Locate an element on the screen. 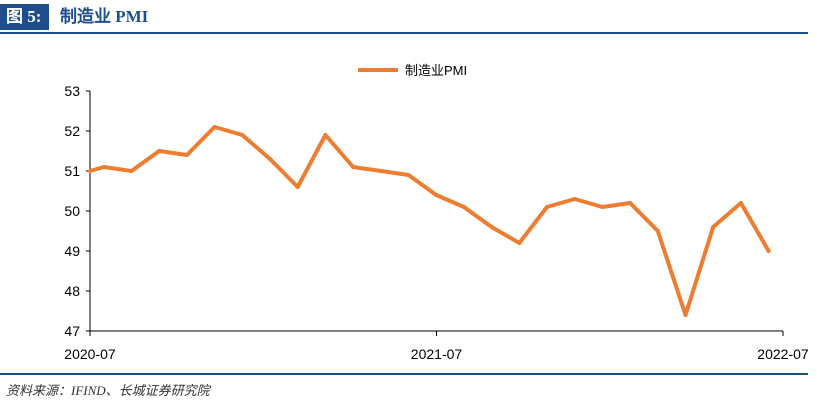  source-note: 资料来源：IFIND、长城证券研究院 is located at coordinates (108, 390).